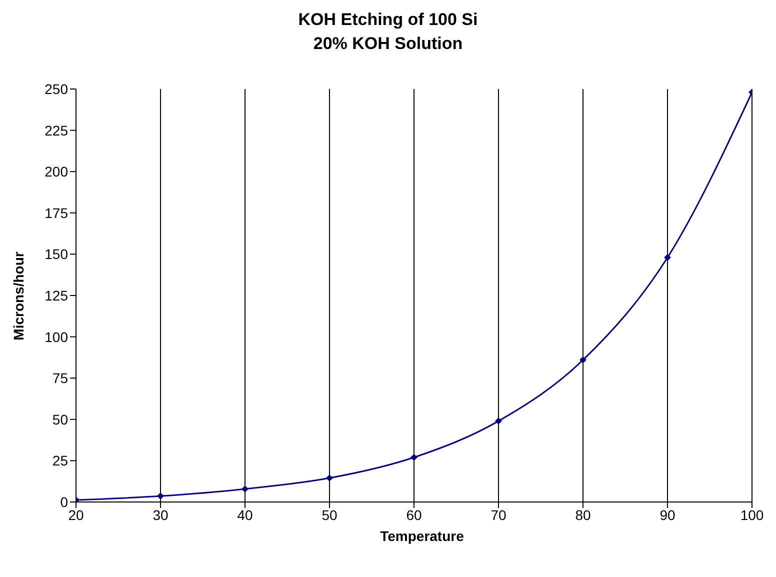  I want to click on chart-subtitle: 20% KOH Solution, so click(388, 44).